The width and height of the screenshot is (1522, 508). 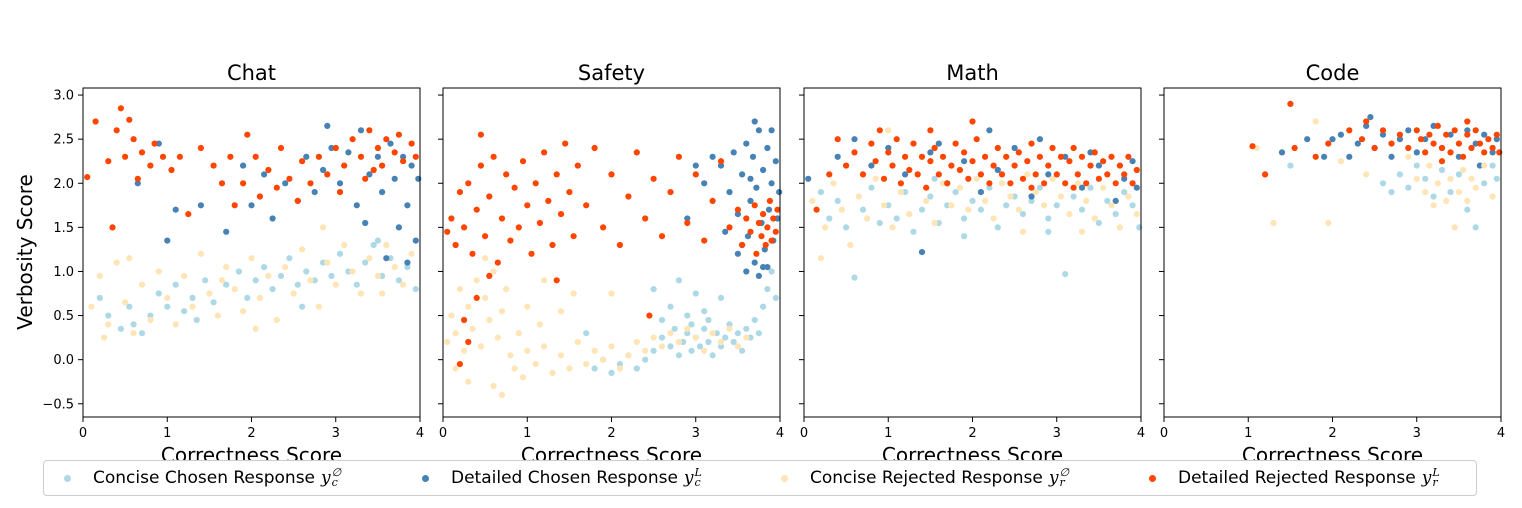 What do you see at coordinates (336, 473) in the screenshot?
I see `legend-symbol-sup: ∅` at bounding box center [336, 473].